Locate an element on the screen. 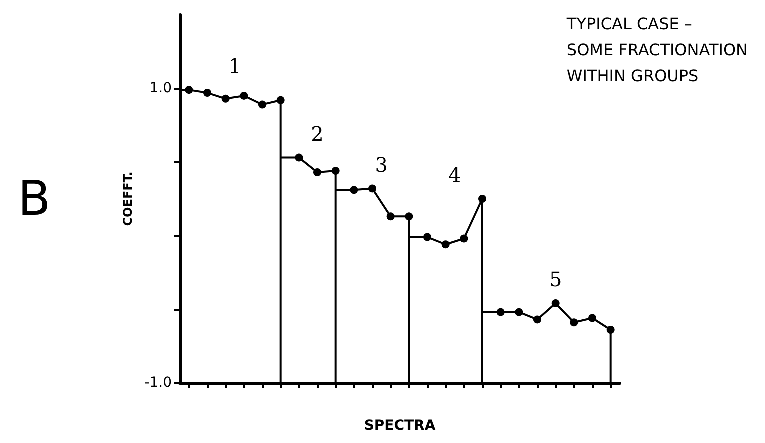 The height and width of the screenshot is (443, 765). series-label: 1 is located at coordinates (235, 66).